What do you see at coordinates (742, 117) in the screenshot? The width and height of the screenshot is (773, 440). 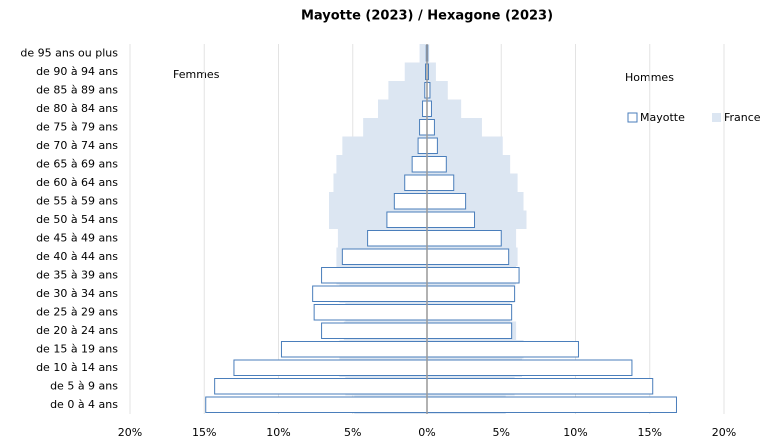 I see `legend-label: France` at bounding box center [742, 117].